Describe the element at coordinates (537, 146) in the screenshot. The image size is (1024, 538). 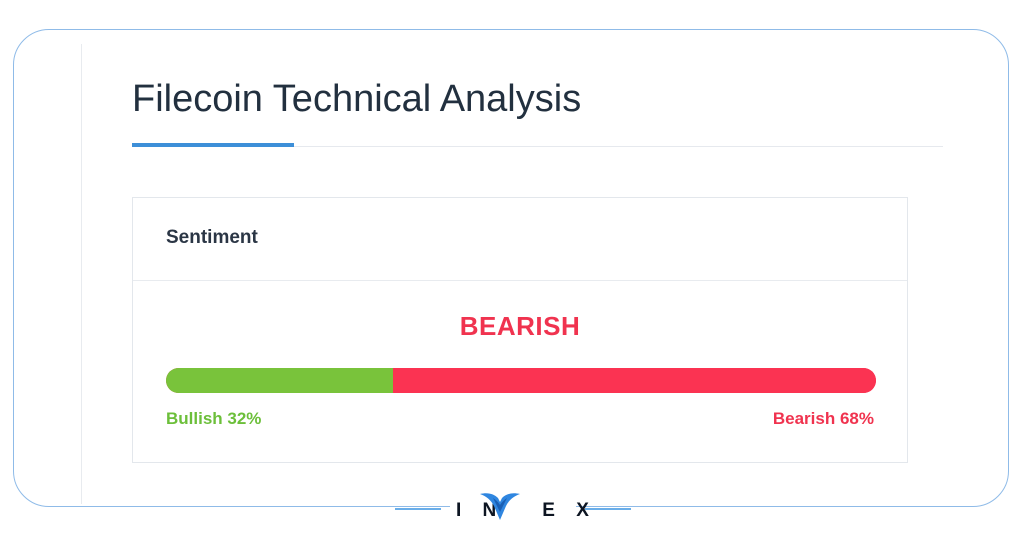
I see `title-underline` at that location.